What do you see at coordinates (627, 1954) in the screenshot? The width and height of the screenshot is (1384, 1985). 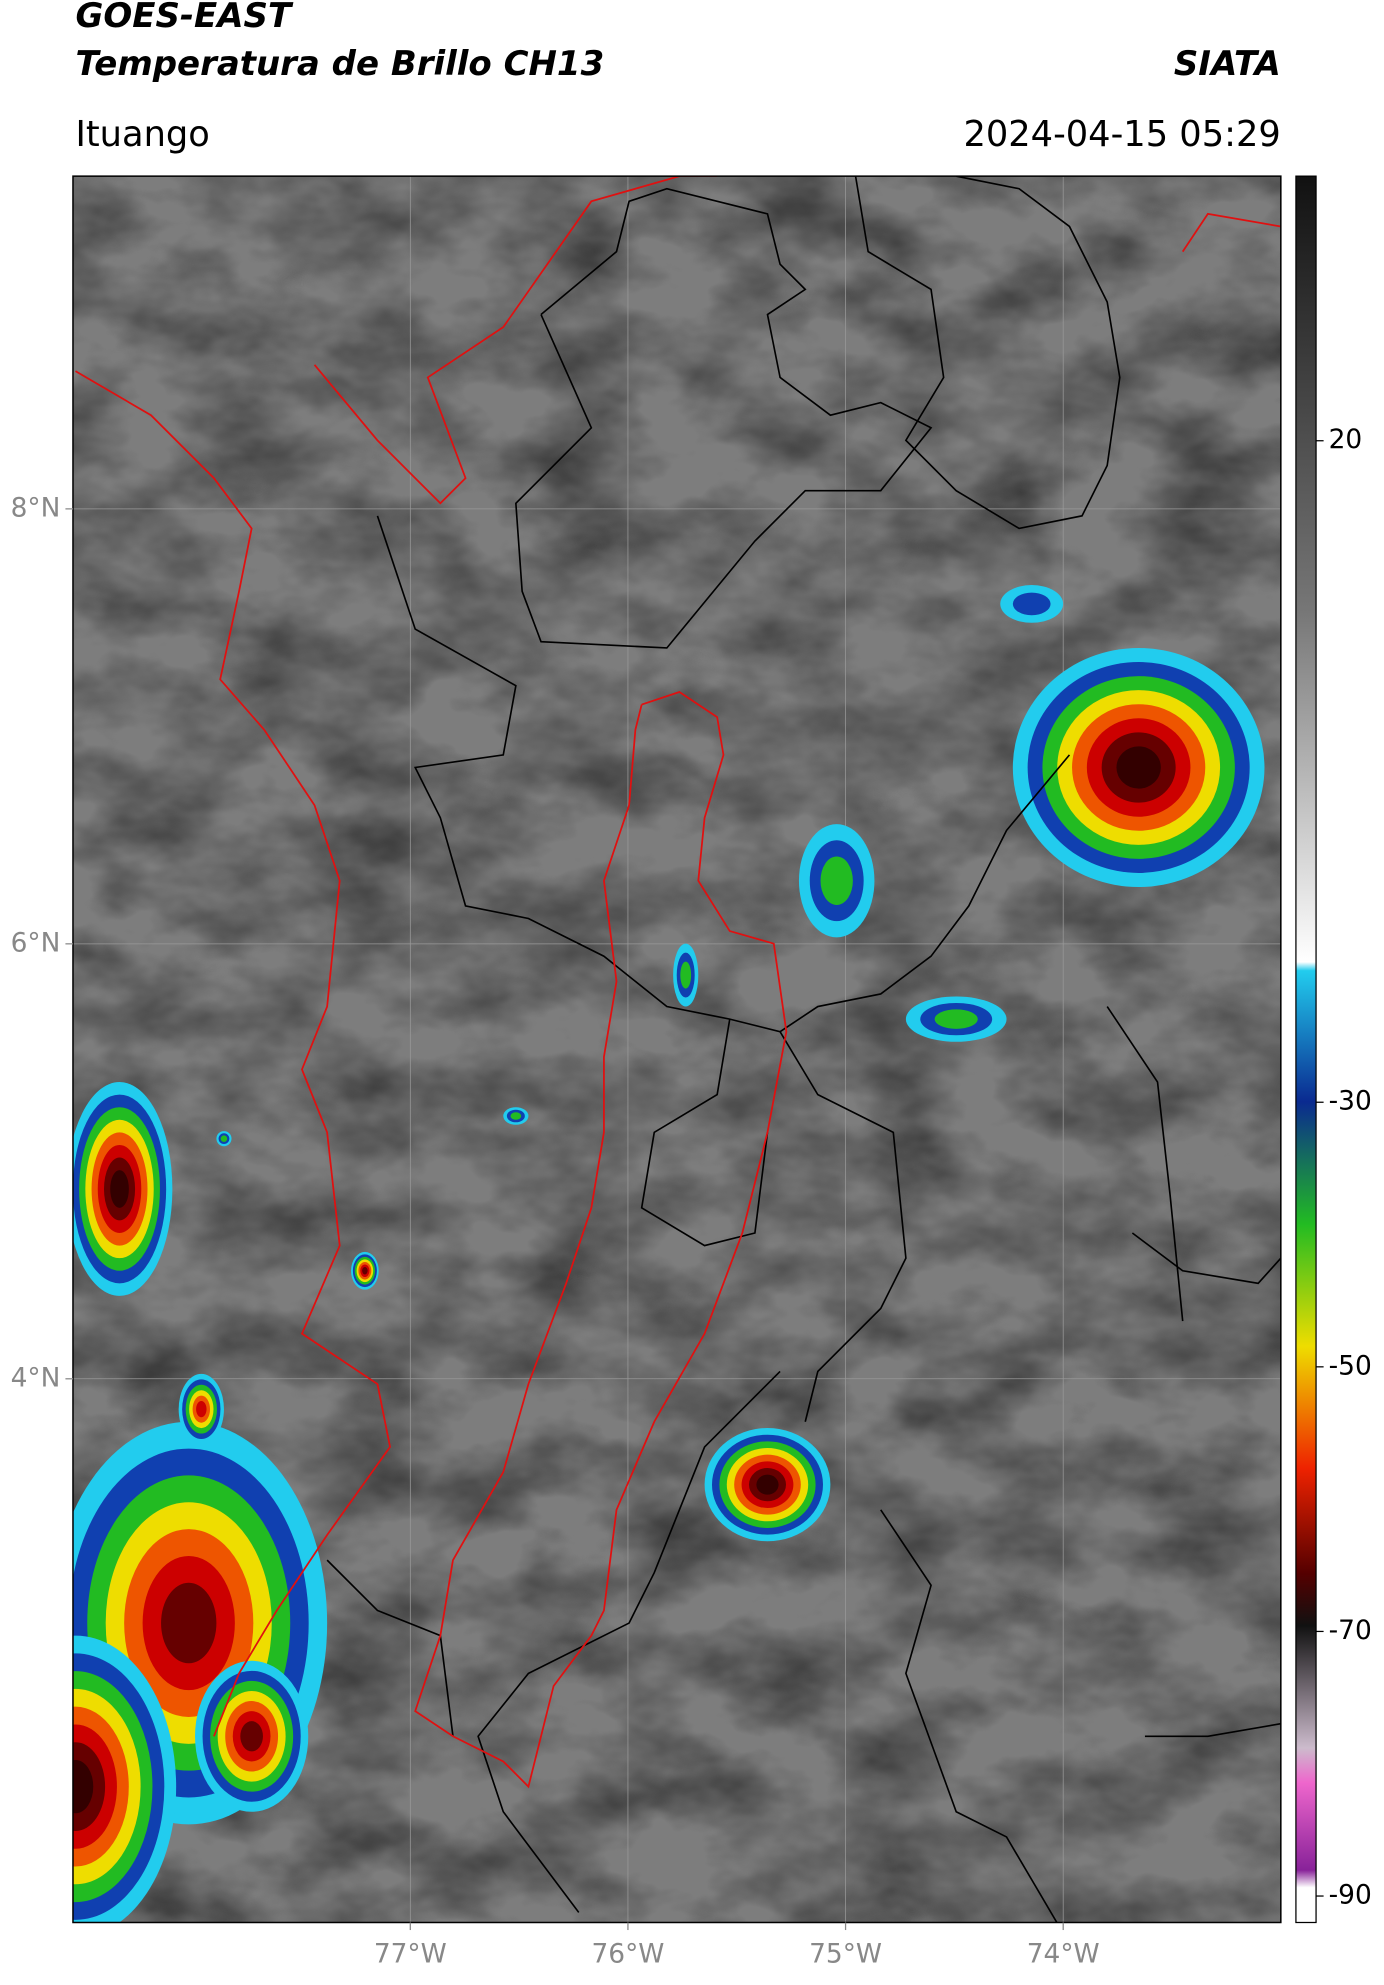 I see `x-tick-label: 76°W` at bounding box center [627, 1954].